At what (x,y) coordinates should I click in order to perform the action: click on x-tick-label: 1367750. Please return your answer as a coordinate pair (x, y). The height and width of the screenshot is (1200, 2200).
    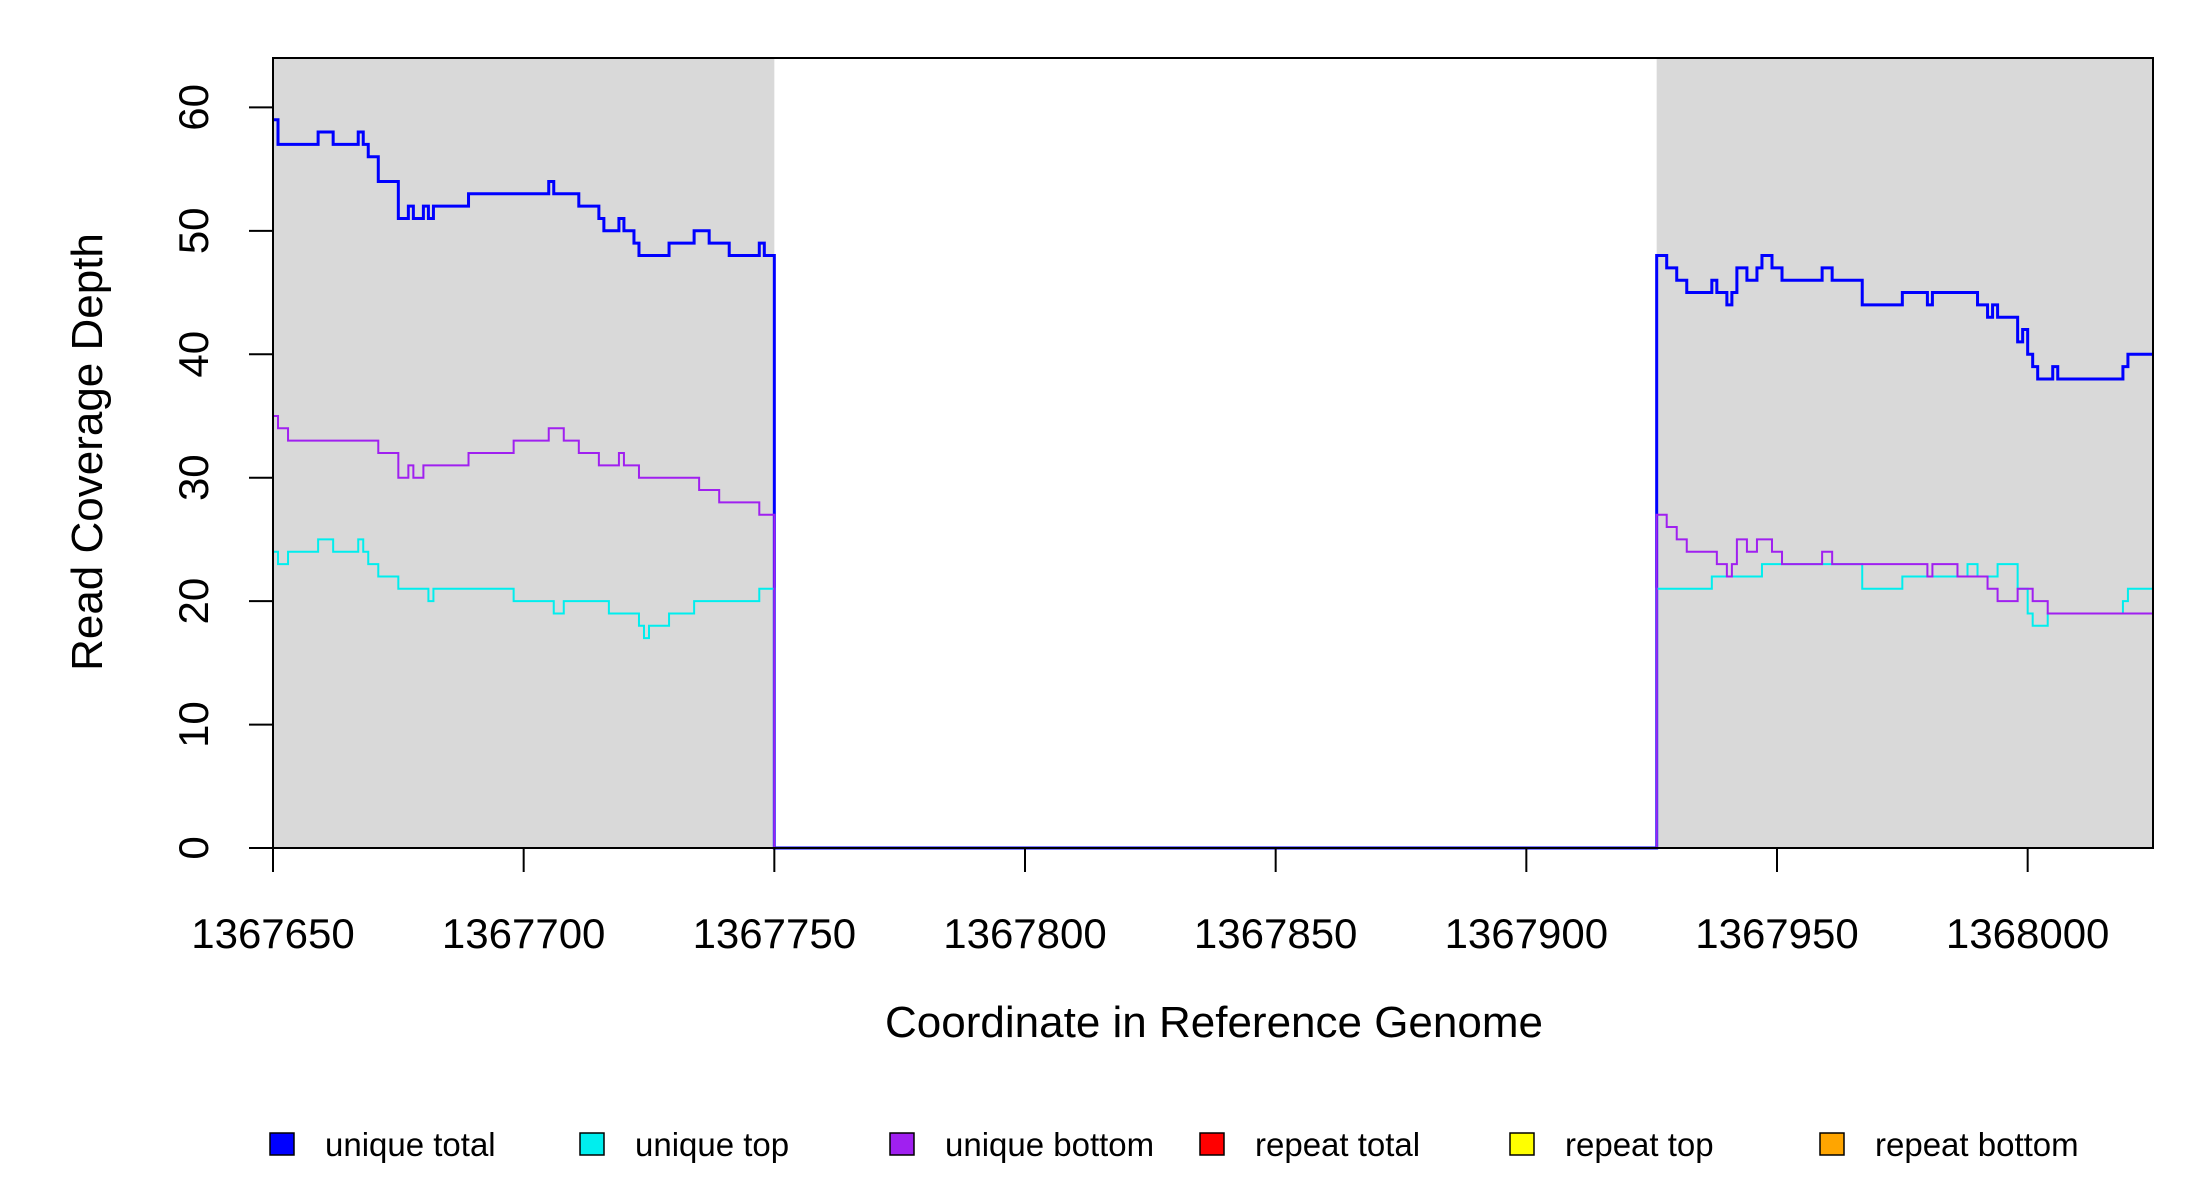
    Looking at the image, I should click on (775, 933).